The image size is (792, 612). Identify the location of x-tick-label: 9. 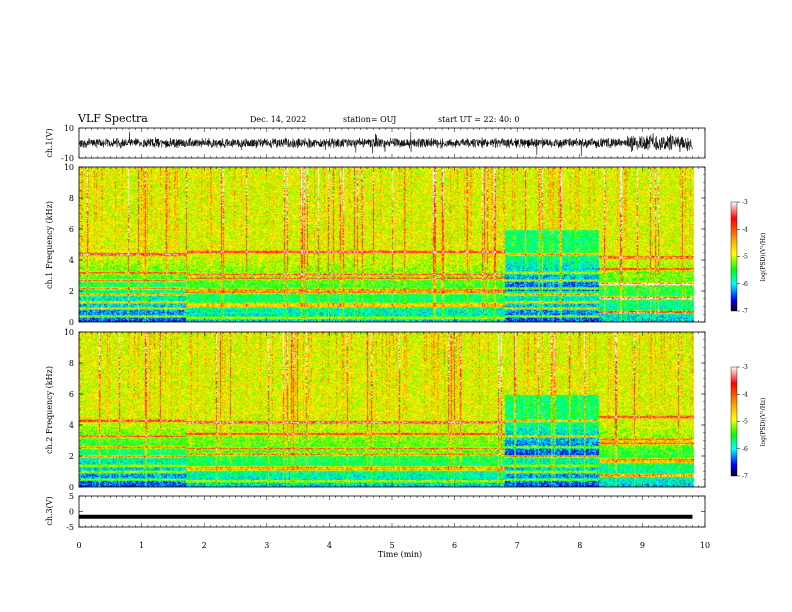
(642, 545).